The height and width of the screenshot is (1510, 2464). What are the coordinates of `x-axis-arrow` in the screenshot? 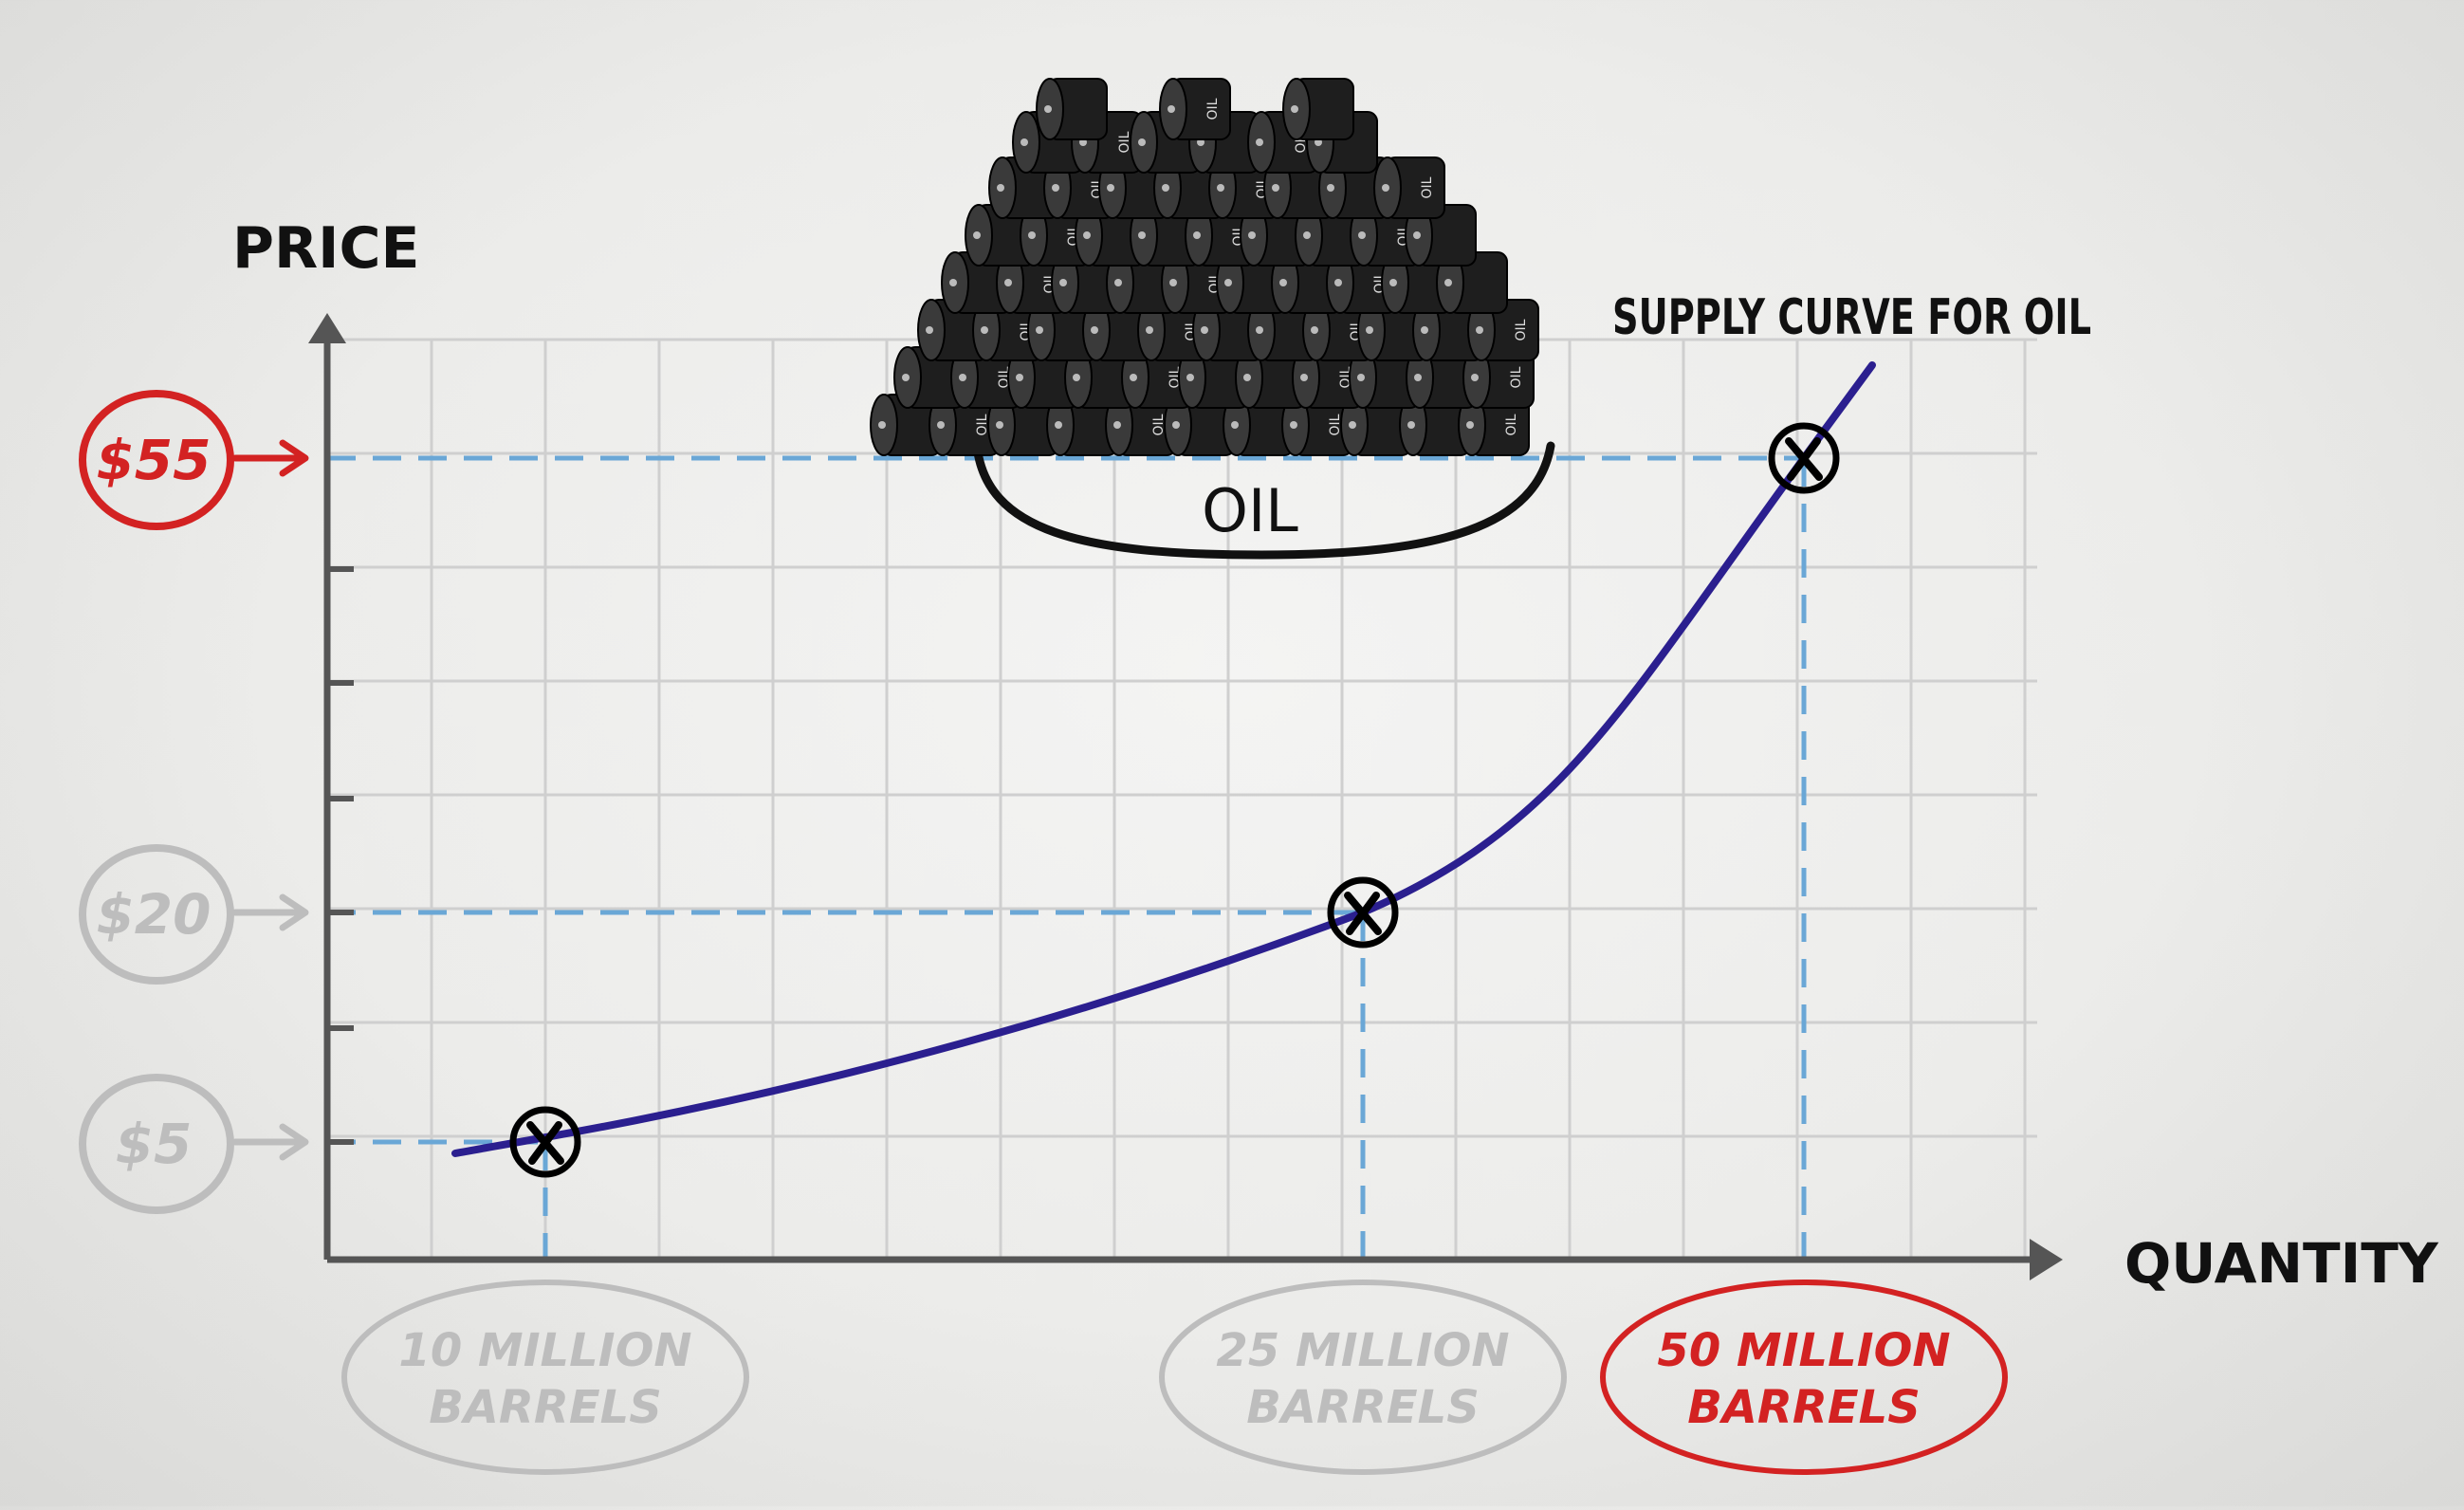 It's located at (2046, 1260).